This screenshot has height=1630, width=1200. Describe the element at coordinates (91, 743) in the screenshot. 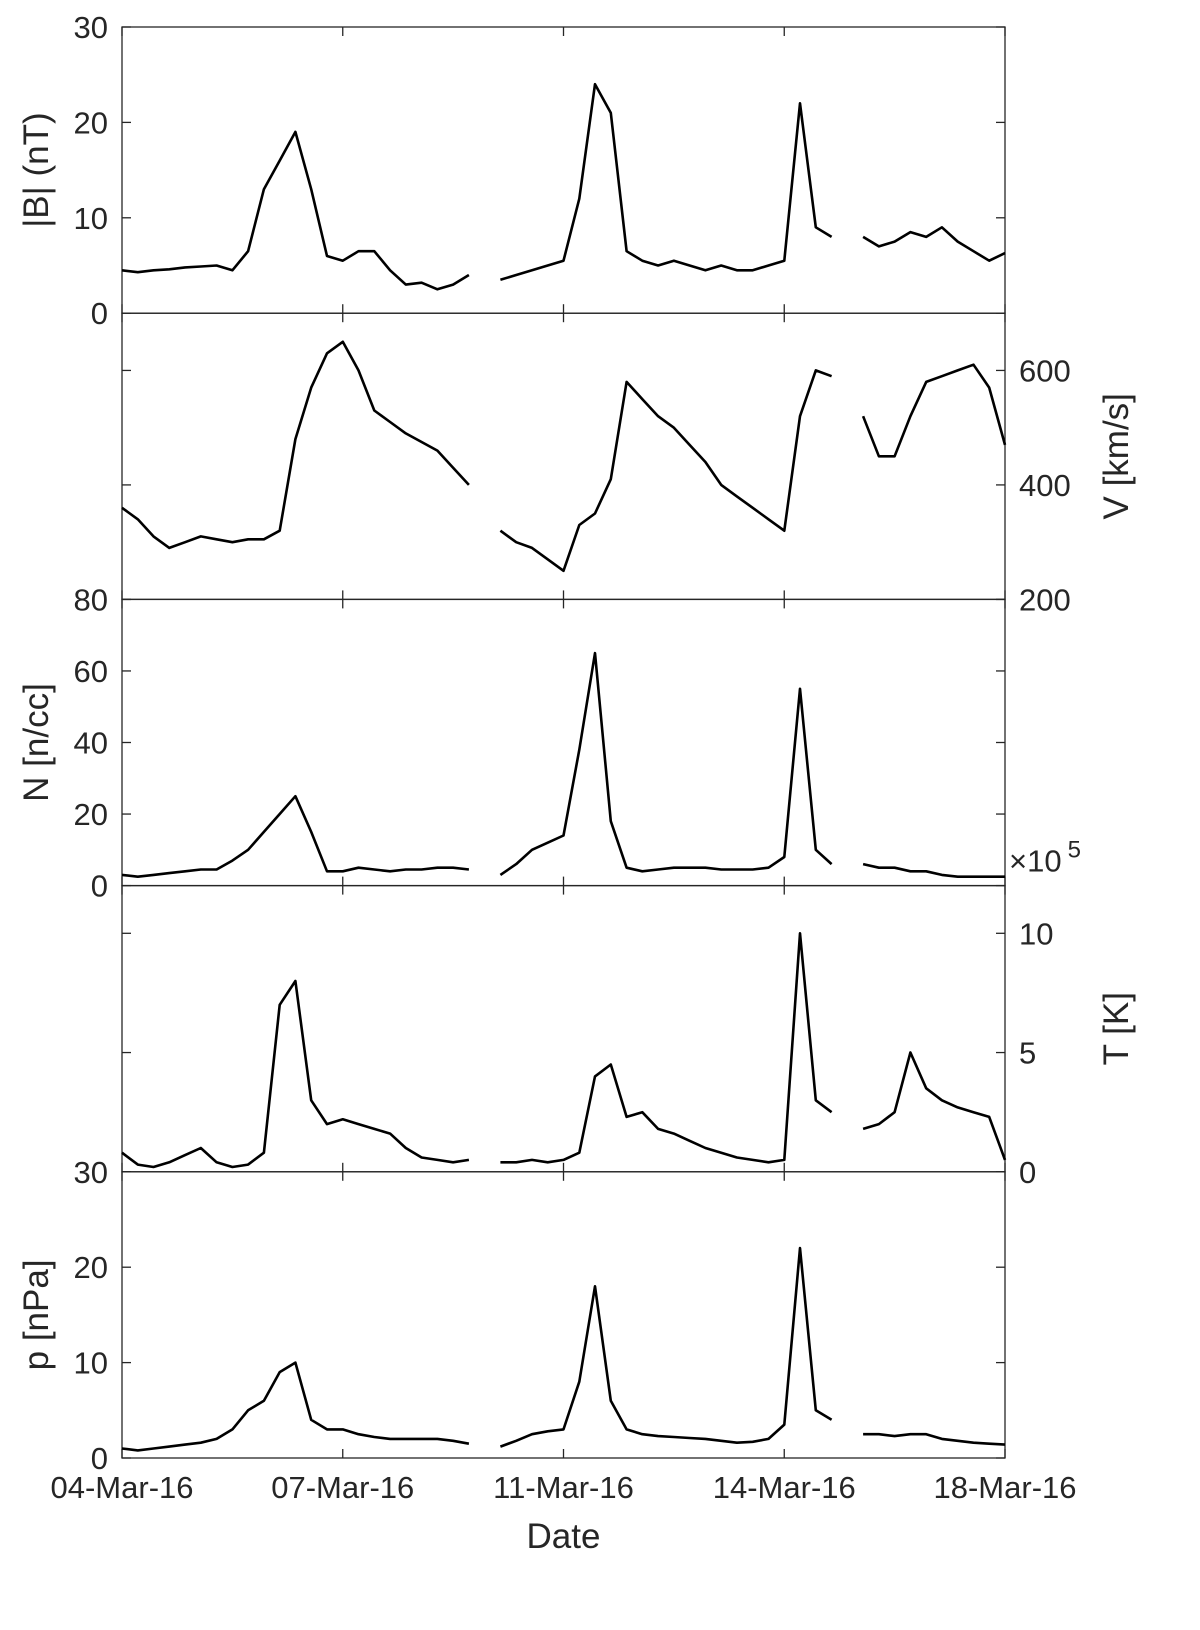

I see `y-tick-label: 40` at that location.